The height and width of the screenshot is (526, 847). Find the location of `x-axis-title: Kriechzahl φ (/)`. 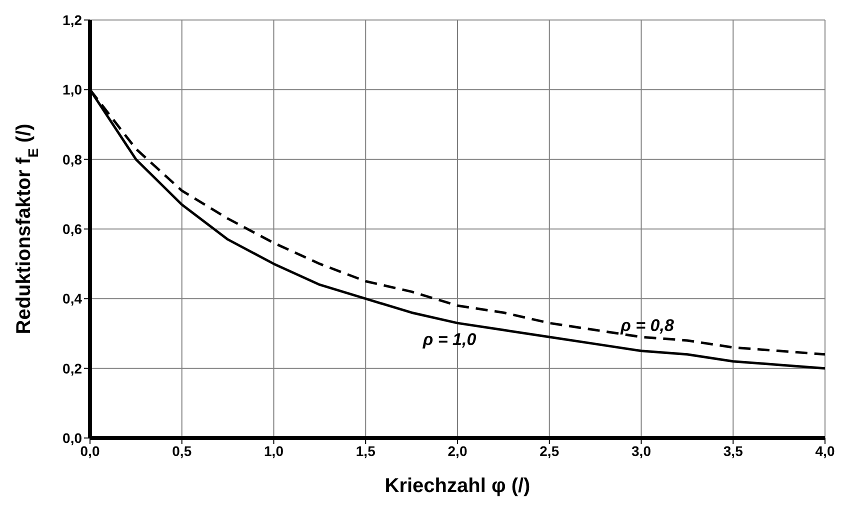

x-axis-title: Kriechzahl φ (/) is located at coordinates (457, 486).